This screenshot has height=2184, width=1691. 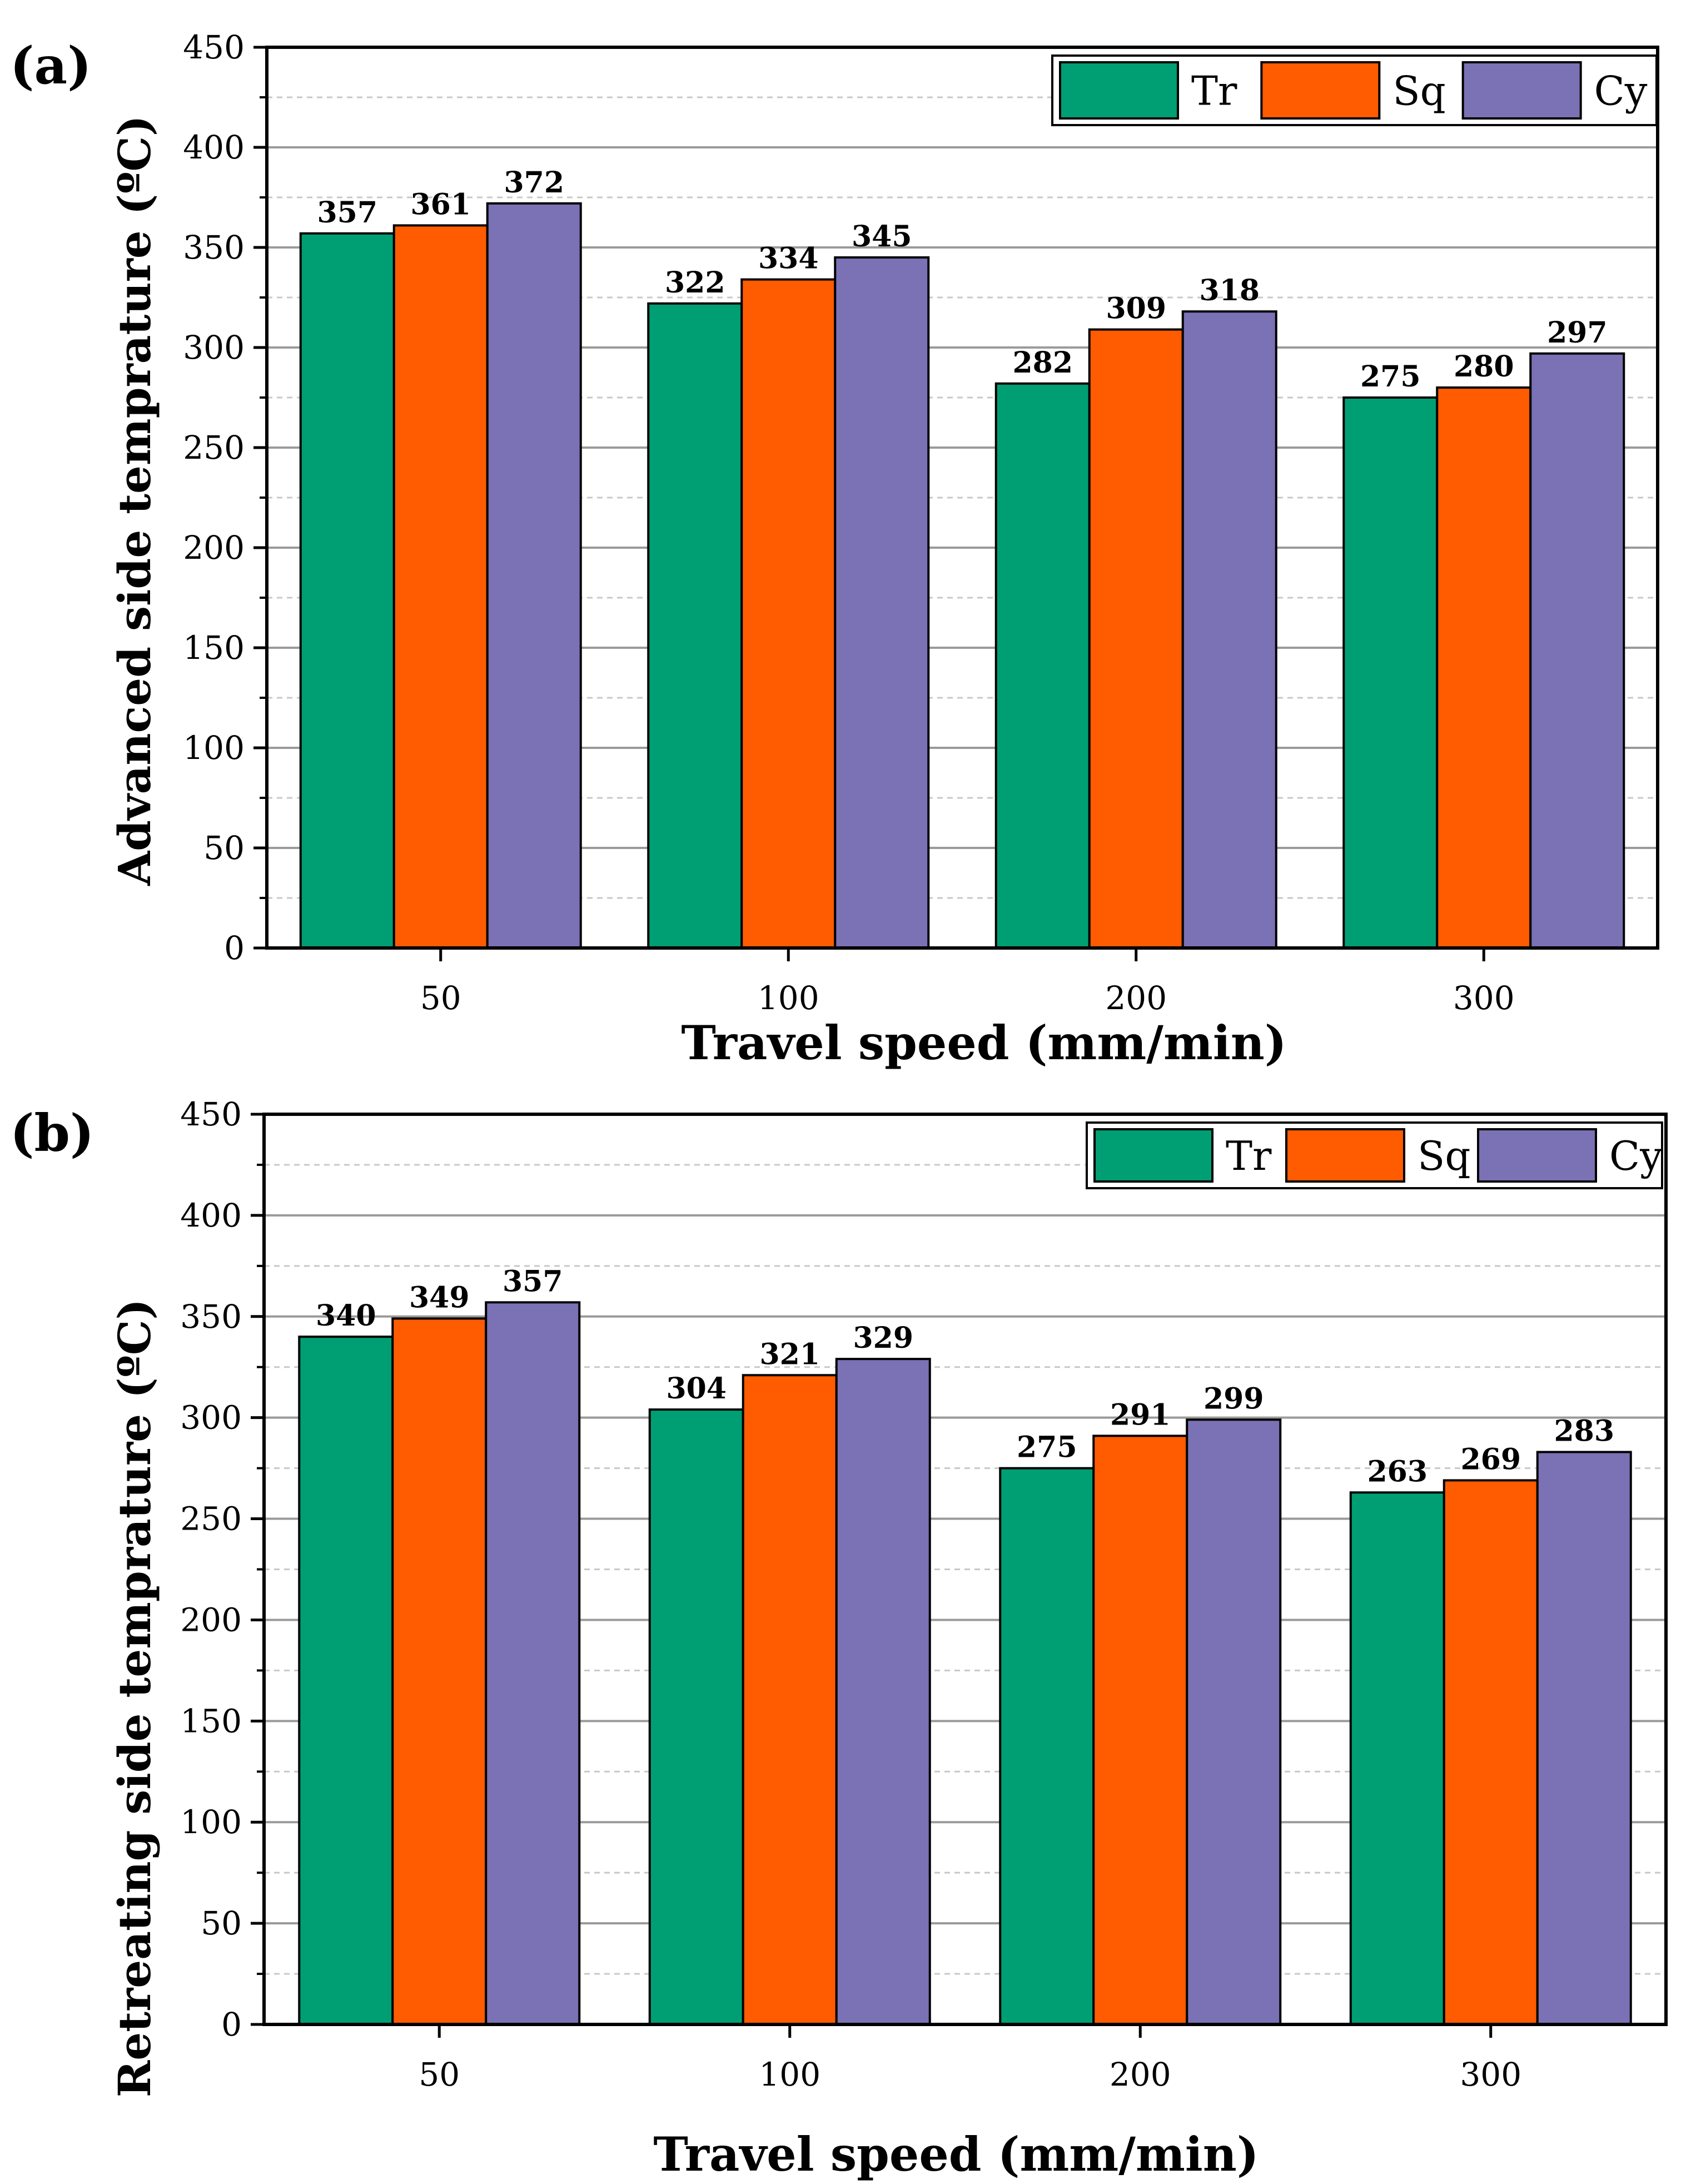 What do you see at coordinates (211, 1721) in the screenshot?
I see `y-tick-label-b: 150` at bounding box center [211, 1721].